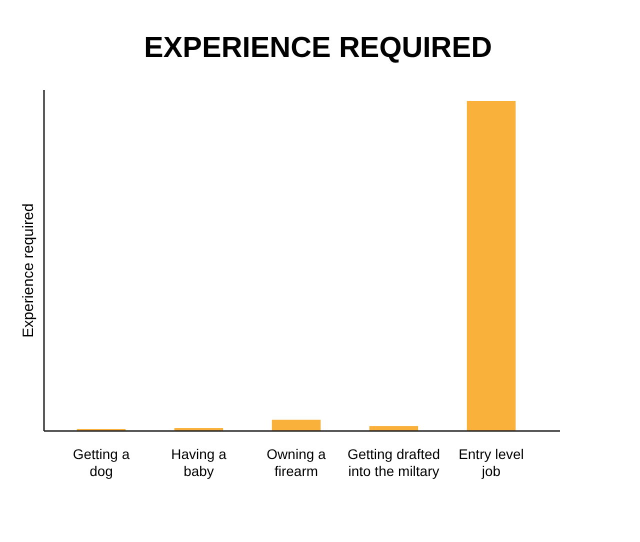 Image resolution: width=640 pixels, height=542 pixels. Describe the element at coordinates (28, 270) in the screenshot. I see `y-axis-title: Experience required` at that location.